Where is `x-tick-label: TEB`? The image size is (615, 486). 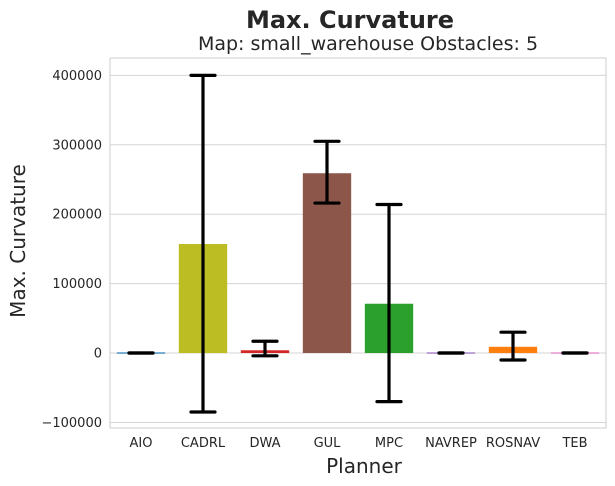 x-tick-label: TEB is located at coordinates (574, 443).